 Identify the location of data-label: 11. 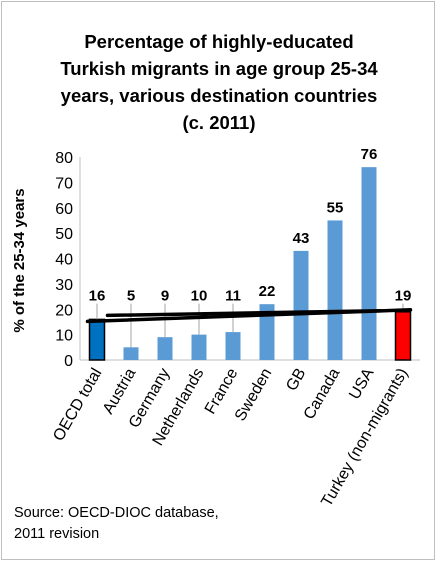
(233, 296).